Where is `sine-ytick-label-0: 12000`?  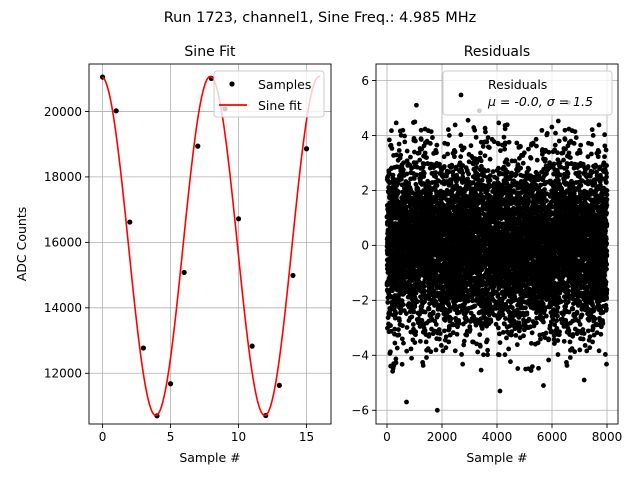
sine-ytick-label-0: 12000 is located at coordinates (63, 374).